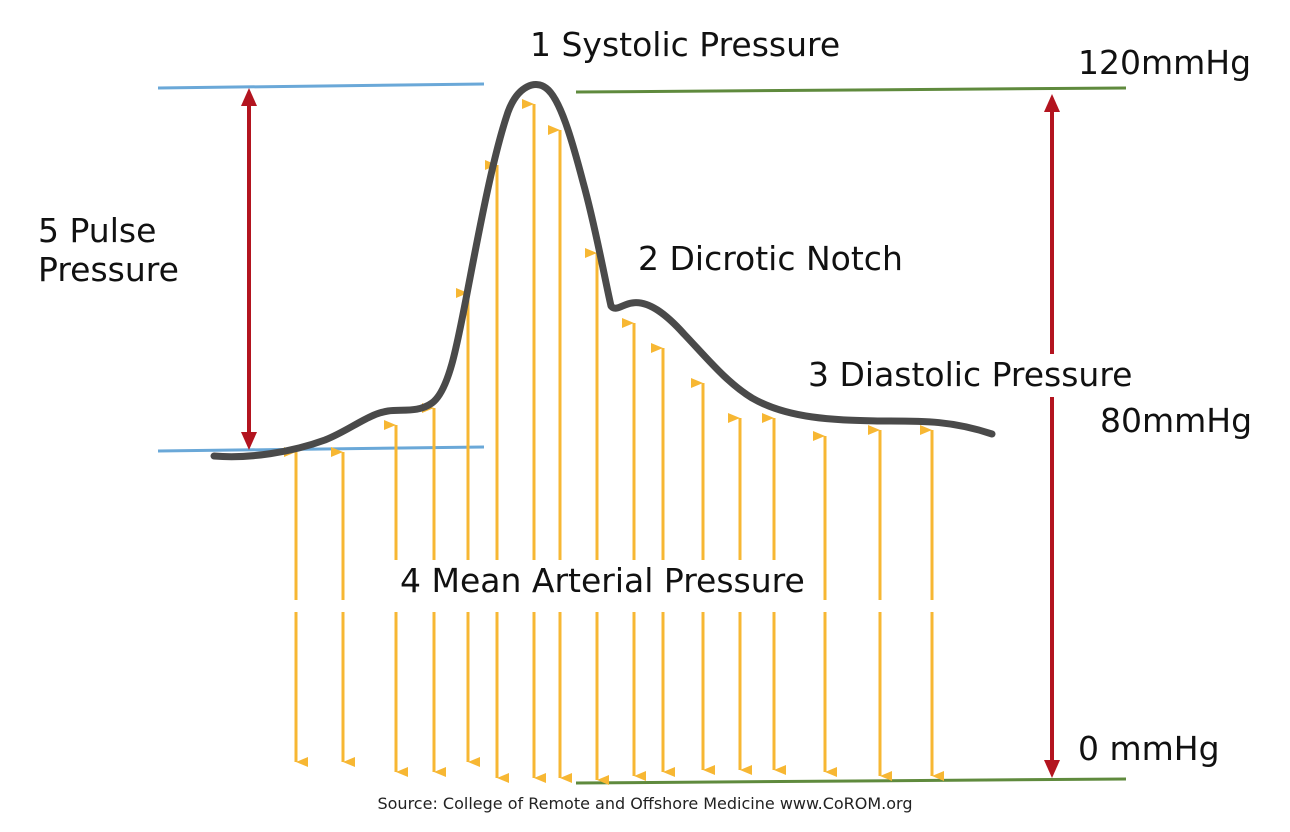 This screenshot has height=832, width=1290. I want to click on scale-0-label: 0 mmHg, so click(1149, 748).